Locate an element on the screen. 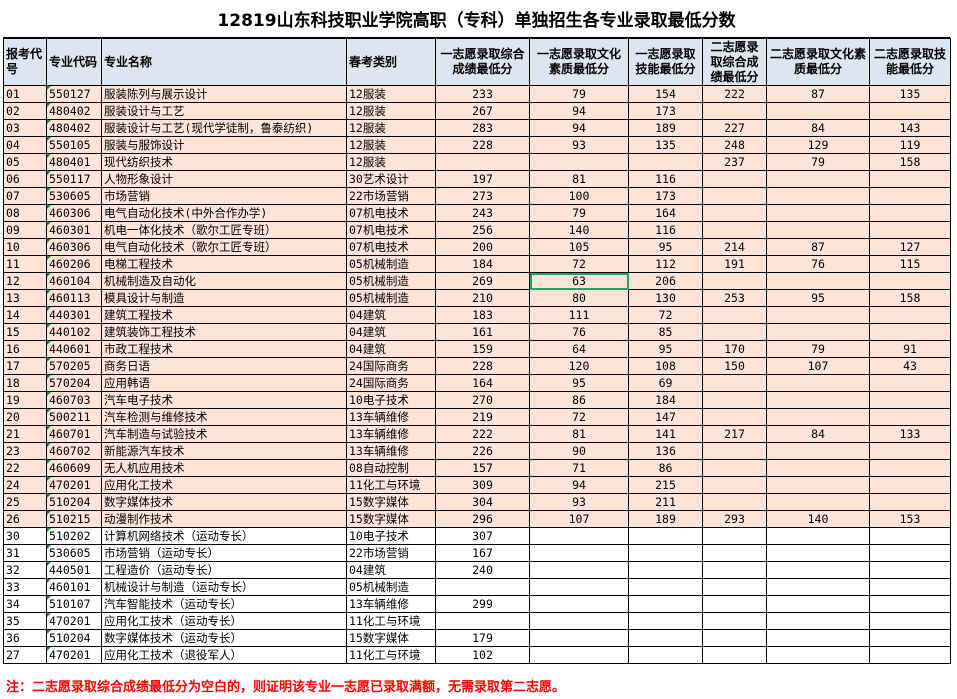 The height and width of the screenshot is (699, 957). cell-first-total: 197 is located at coordinates (482, 179).